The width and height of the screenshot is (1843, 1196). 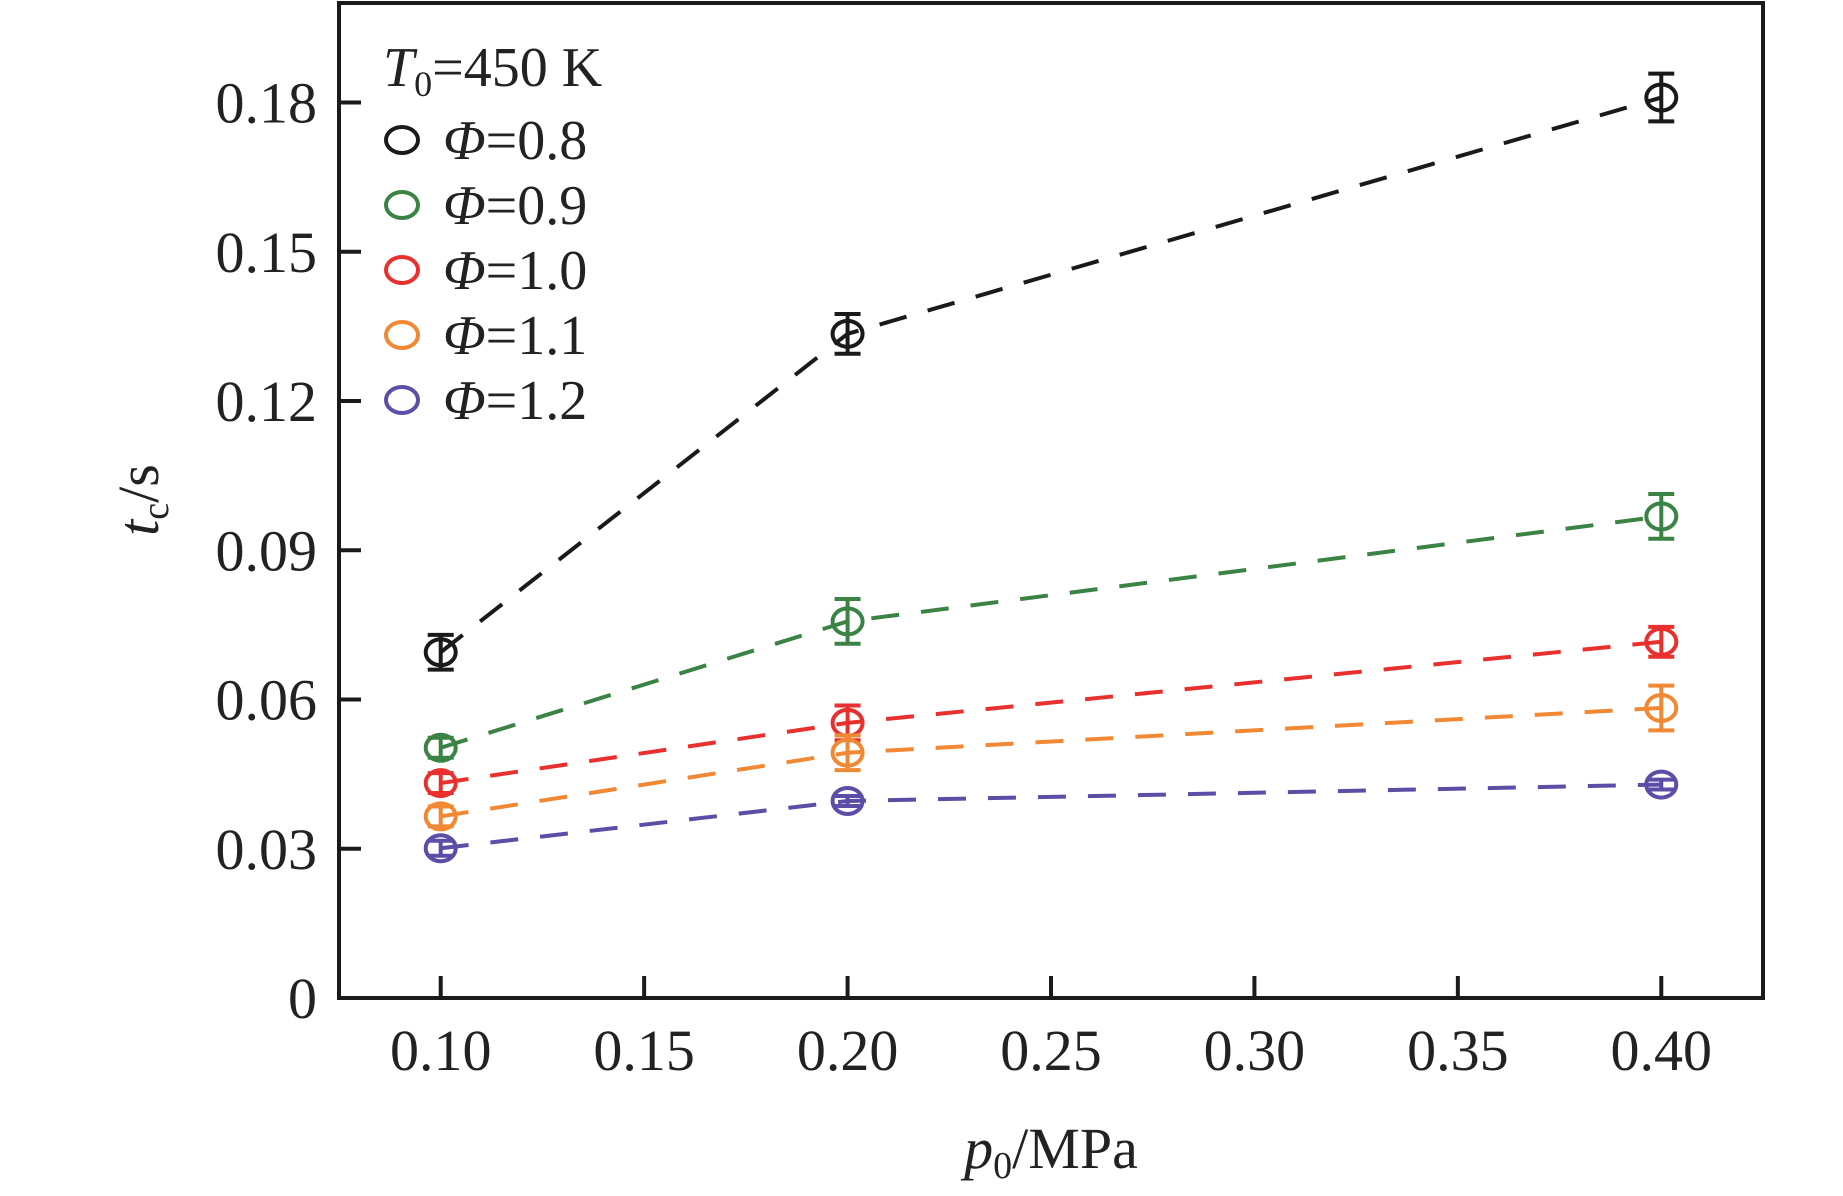 I want to click on y-tick-label: 0.15, so click(x=267, y=252).